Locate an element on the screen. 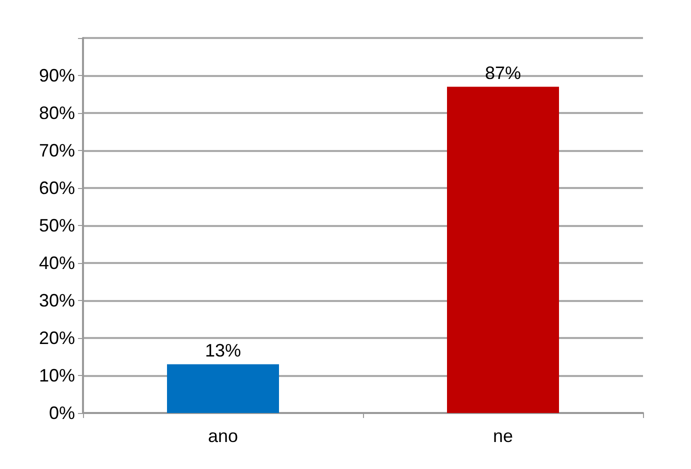 The height and width of the screenshot is (469, 691). y-tick-label: 50% is located at coordinates (56, 226).